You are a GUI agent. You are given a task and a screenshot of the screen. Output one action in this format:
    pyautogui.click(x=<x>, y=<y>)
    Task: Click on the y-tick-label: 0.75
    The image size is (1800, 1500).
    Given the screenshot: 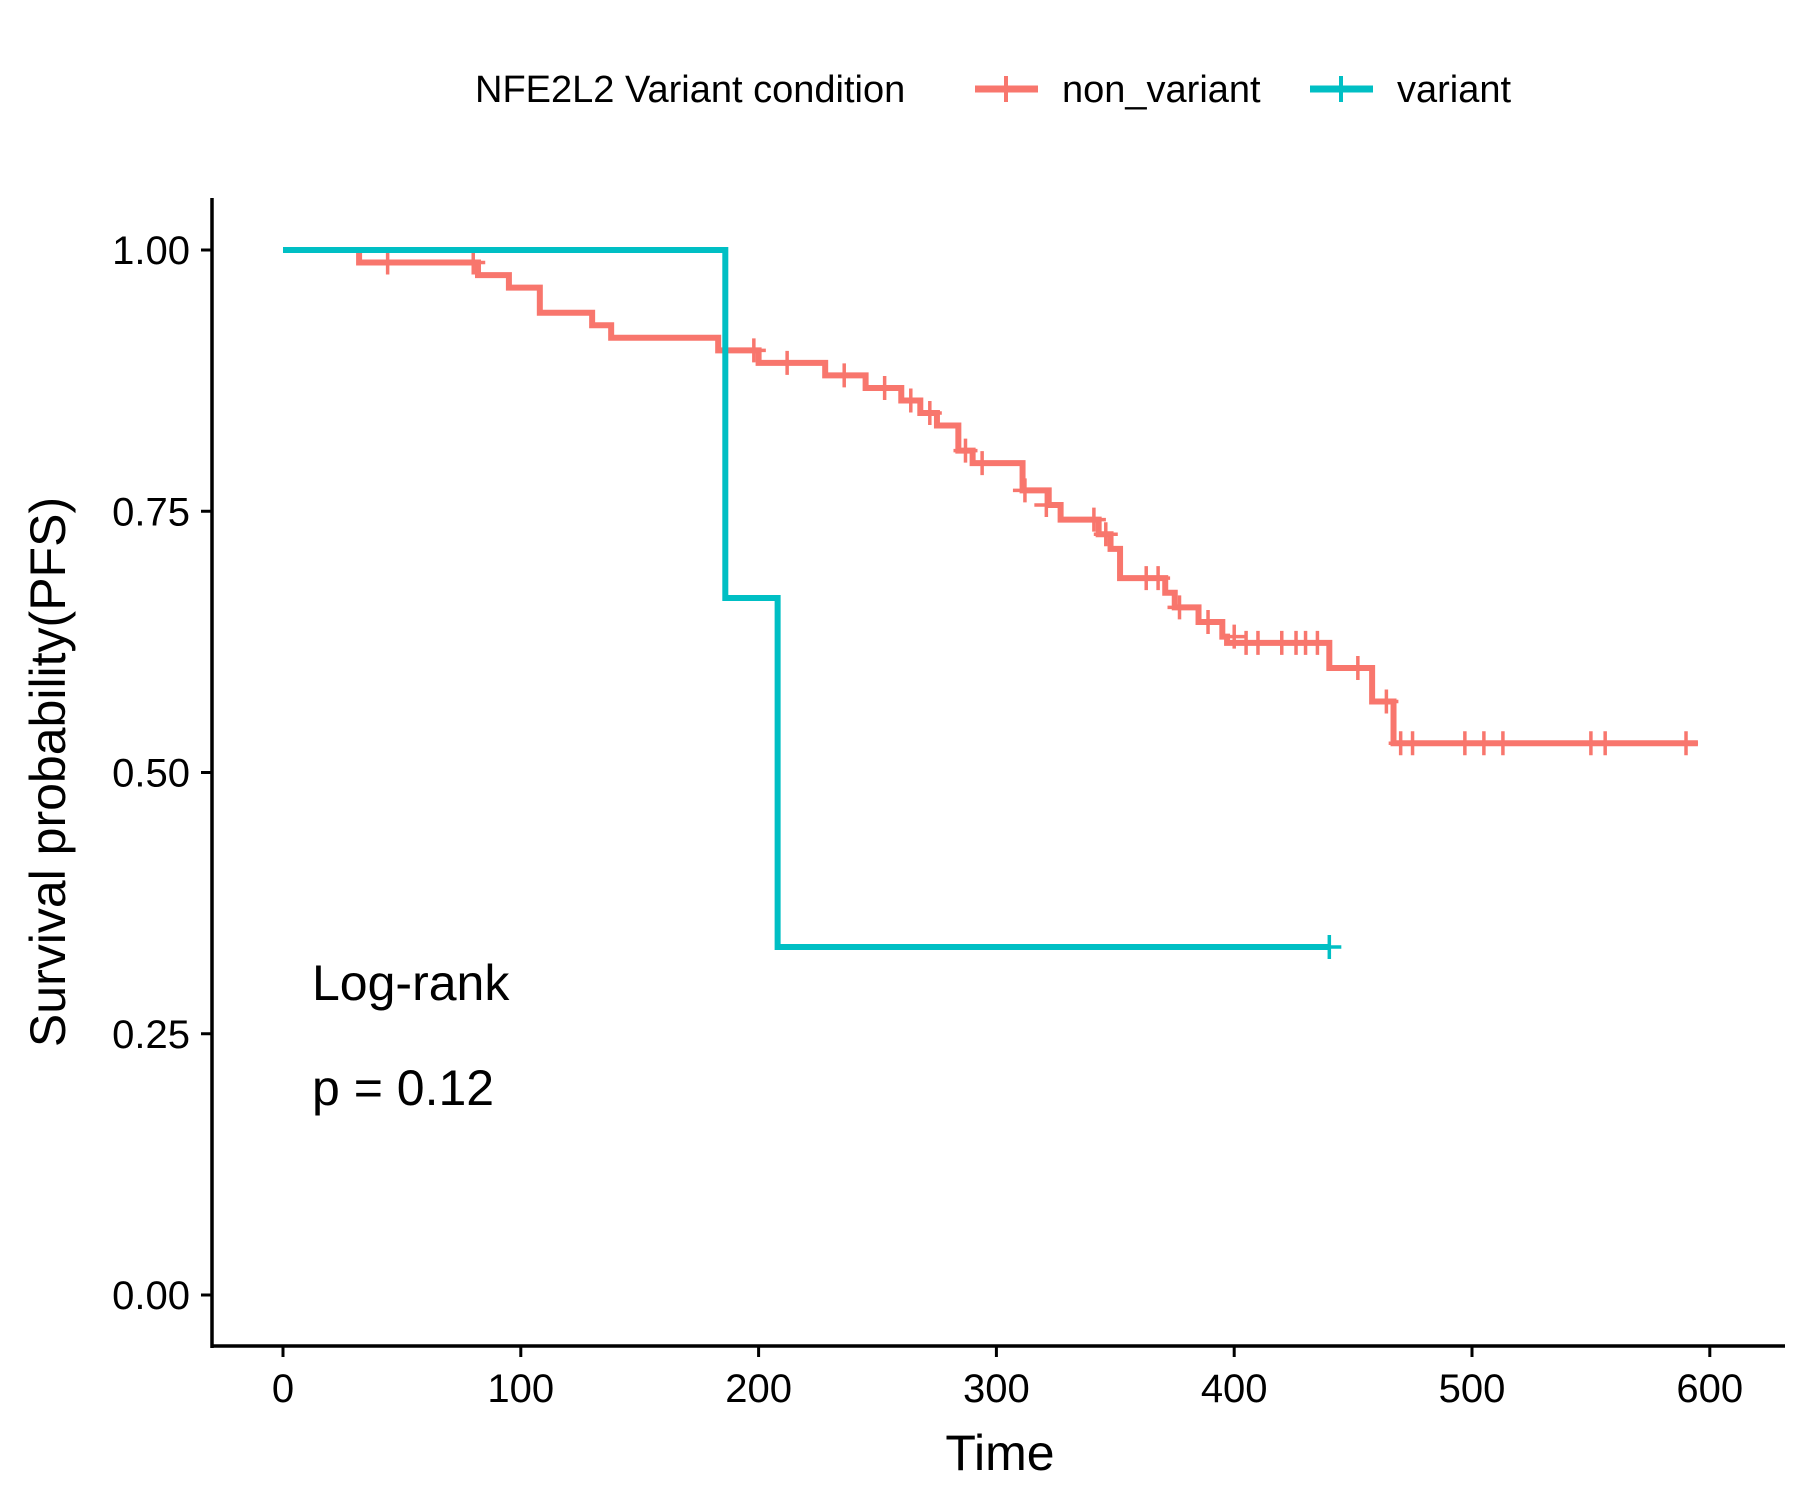 What is the action you would take?
    pyautogui.click(x=151, y=512)
    